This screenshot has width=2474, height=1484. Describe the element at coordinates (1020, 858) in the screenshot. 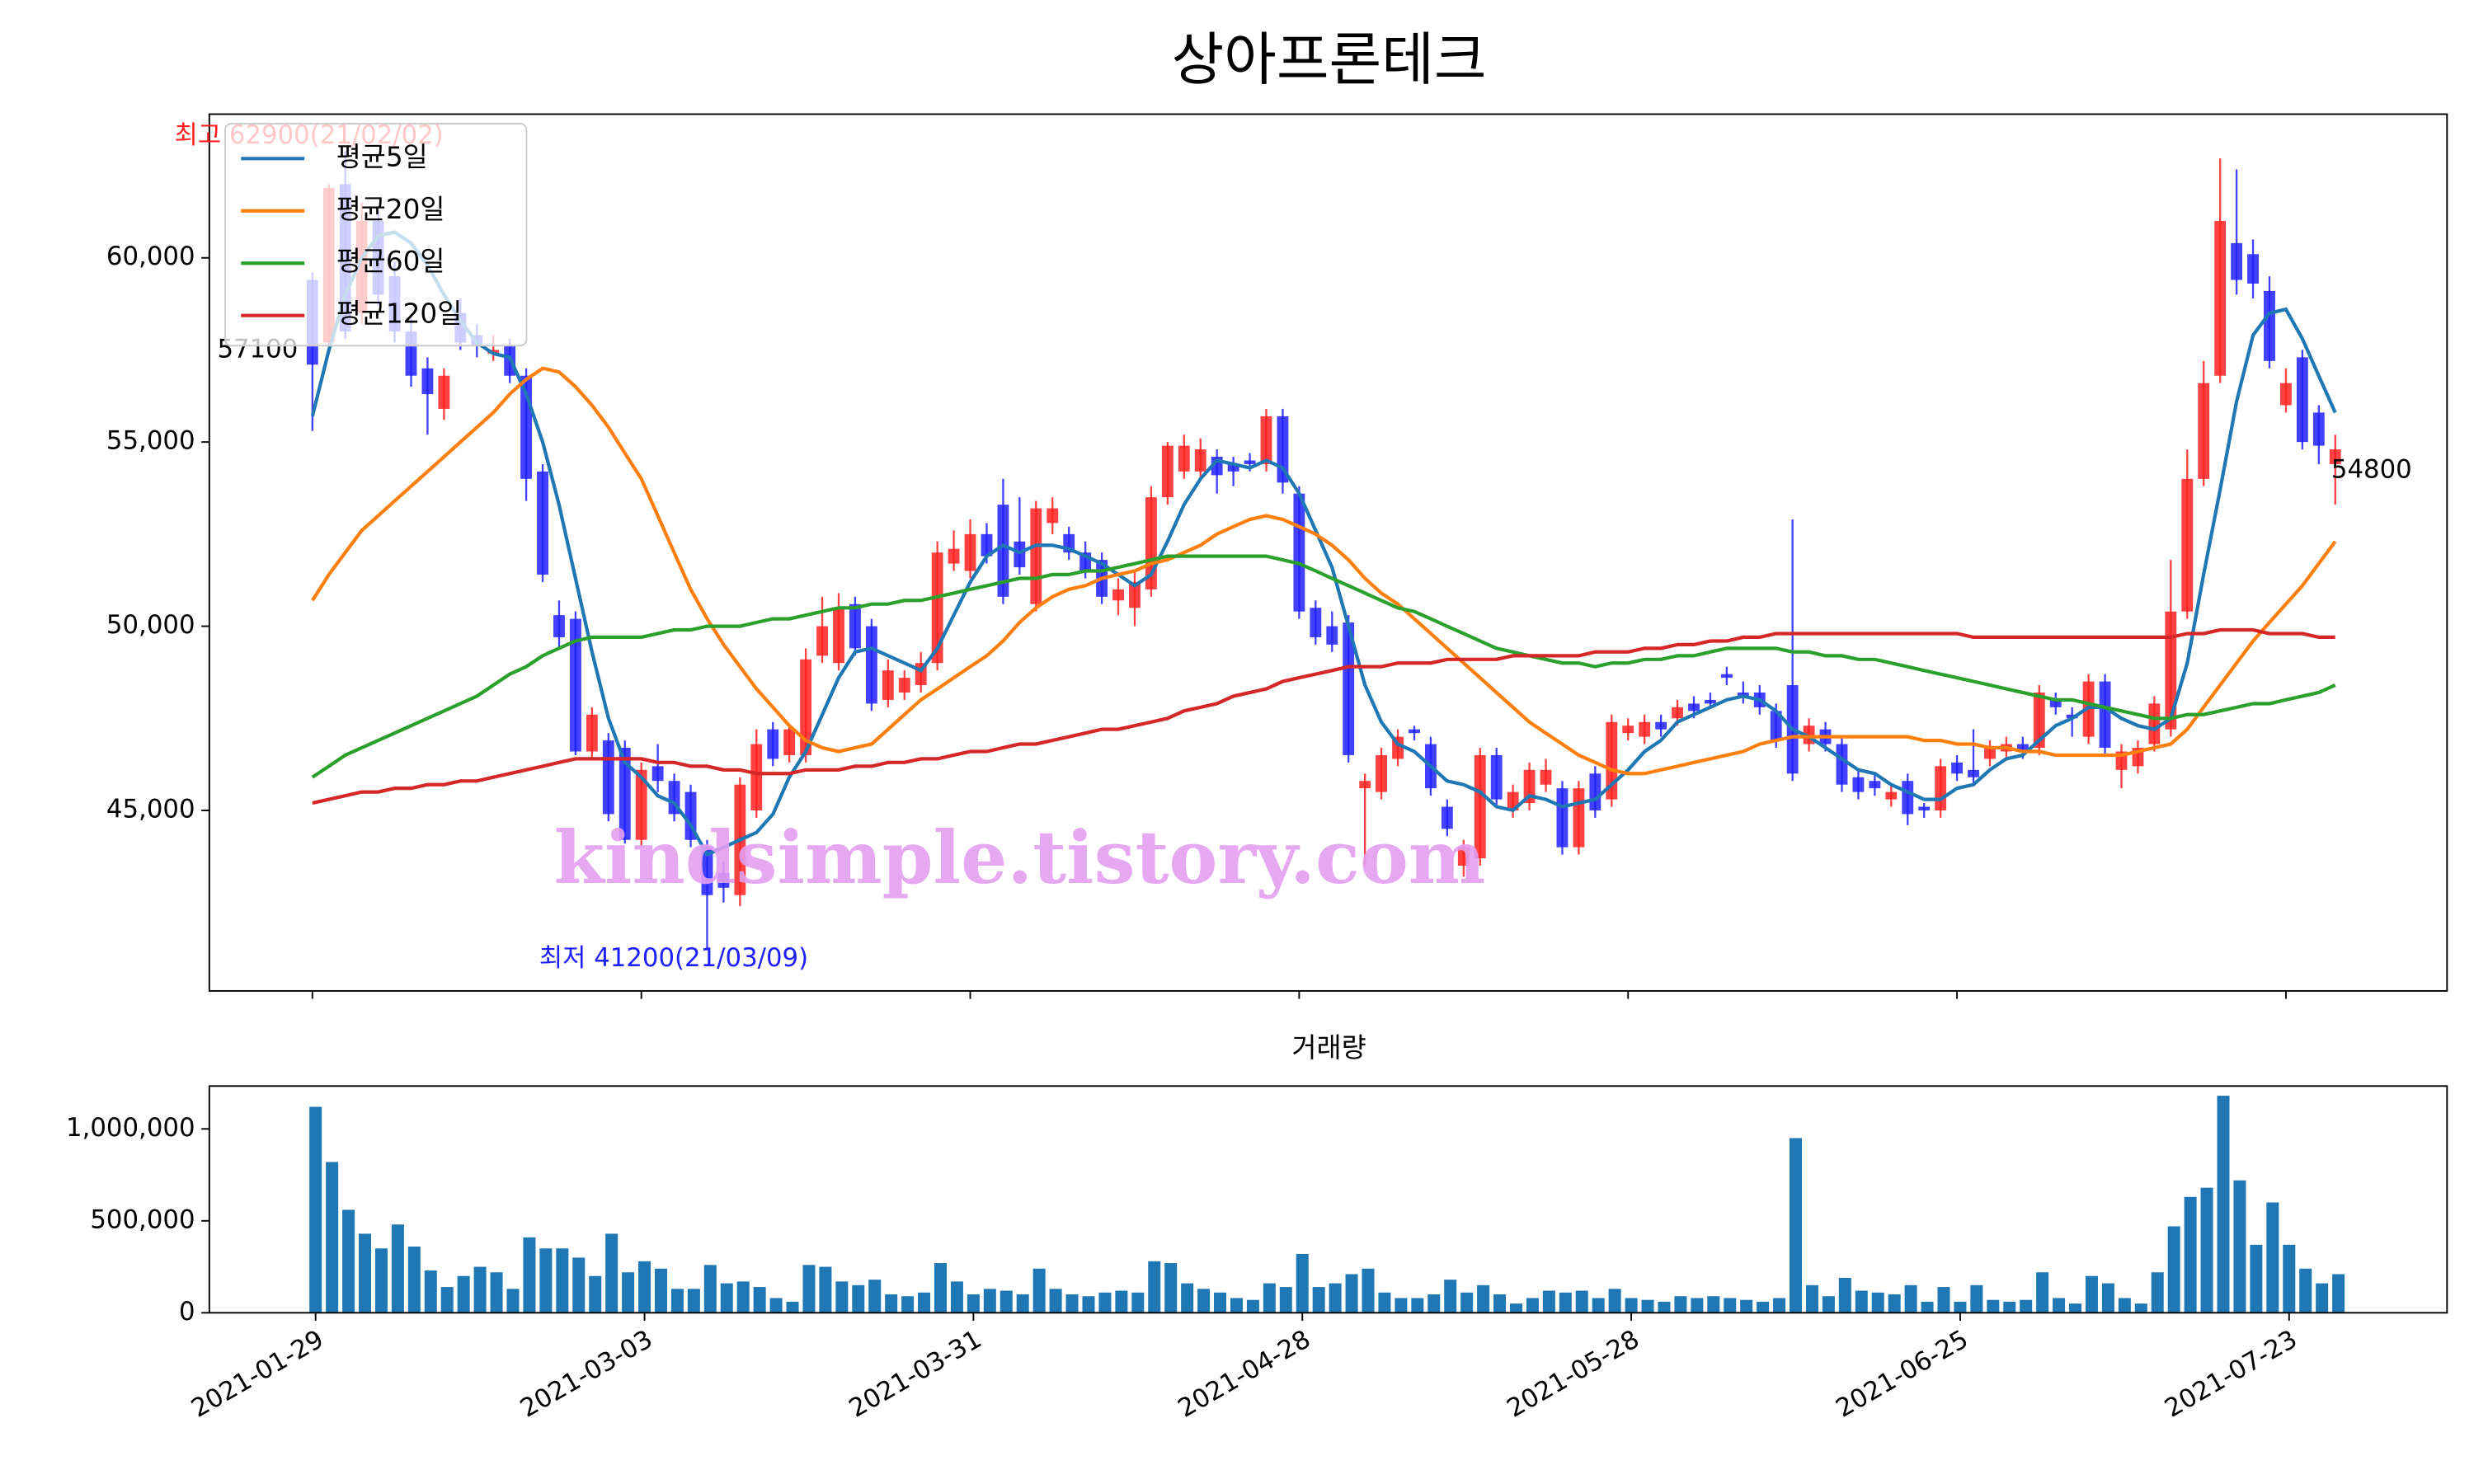

I see `watermark: kindsimple.tistory.com` at that location.